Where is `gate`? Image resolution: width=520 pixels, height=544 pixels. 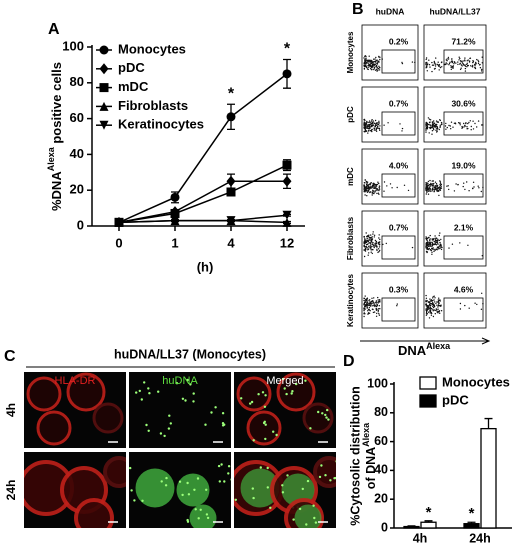
gate is located at coordinates (463, 309).